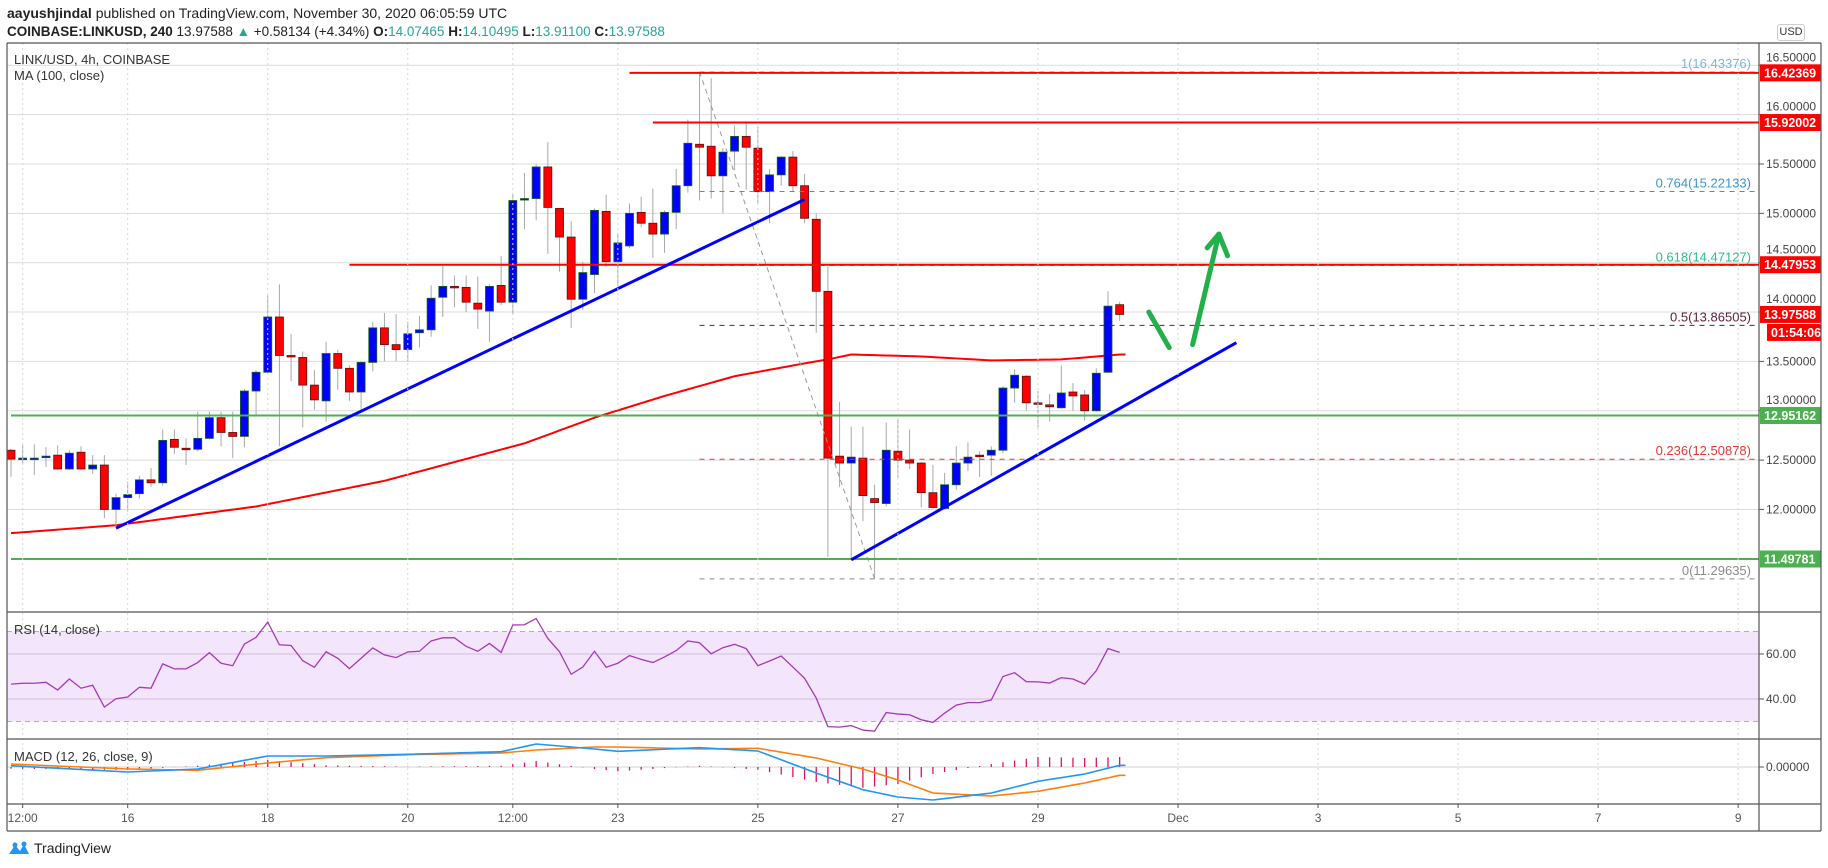 This screenshot has width=1828, height=868. I want to click on author-name: aayushjindal, so click(49, 13).